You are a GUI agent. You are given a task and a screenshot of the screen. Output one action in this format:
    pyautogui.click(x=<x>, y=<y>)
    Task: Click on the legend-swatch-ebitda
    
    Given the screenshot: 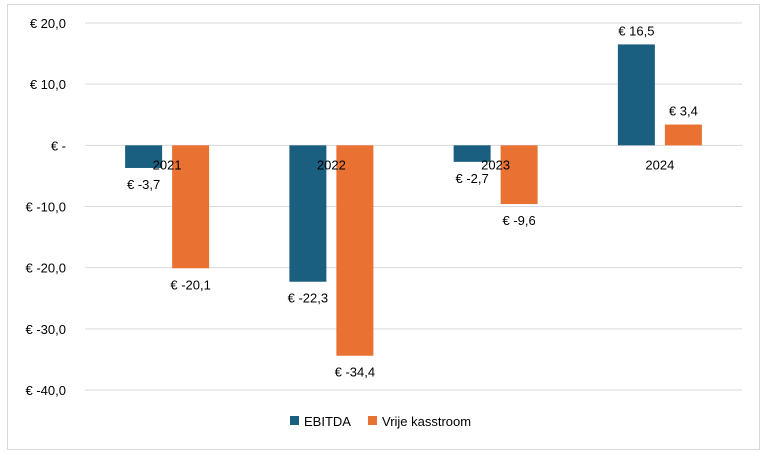 What is the action you would take?
    pyautogui.click(x=294, y=420)
    